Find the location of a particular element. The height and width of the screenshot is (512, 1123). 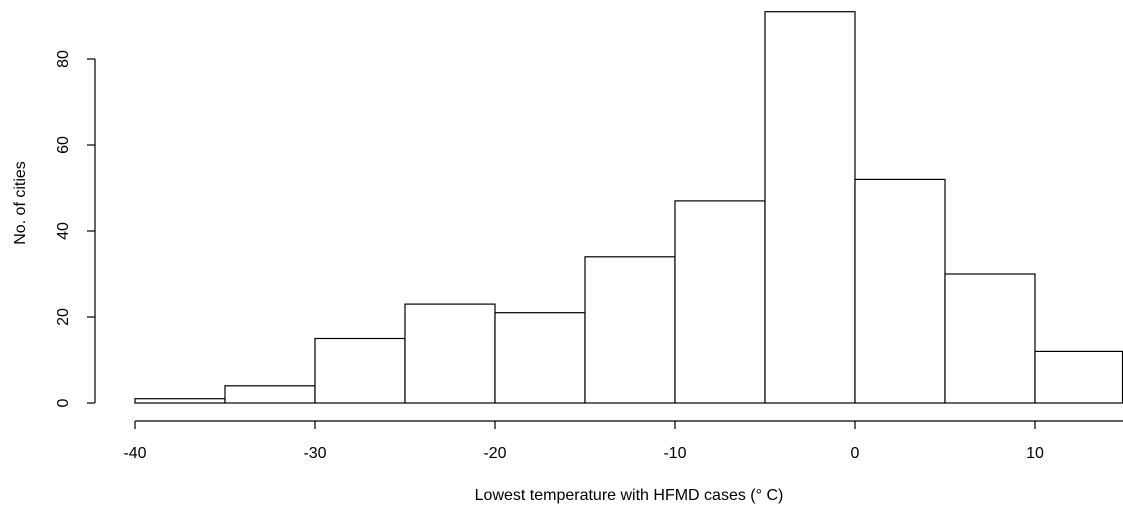

x-tick-label: -10 is located at coordinates (674, 453).